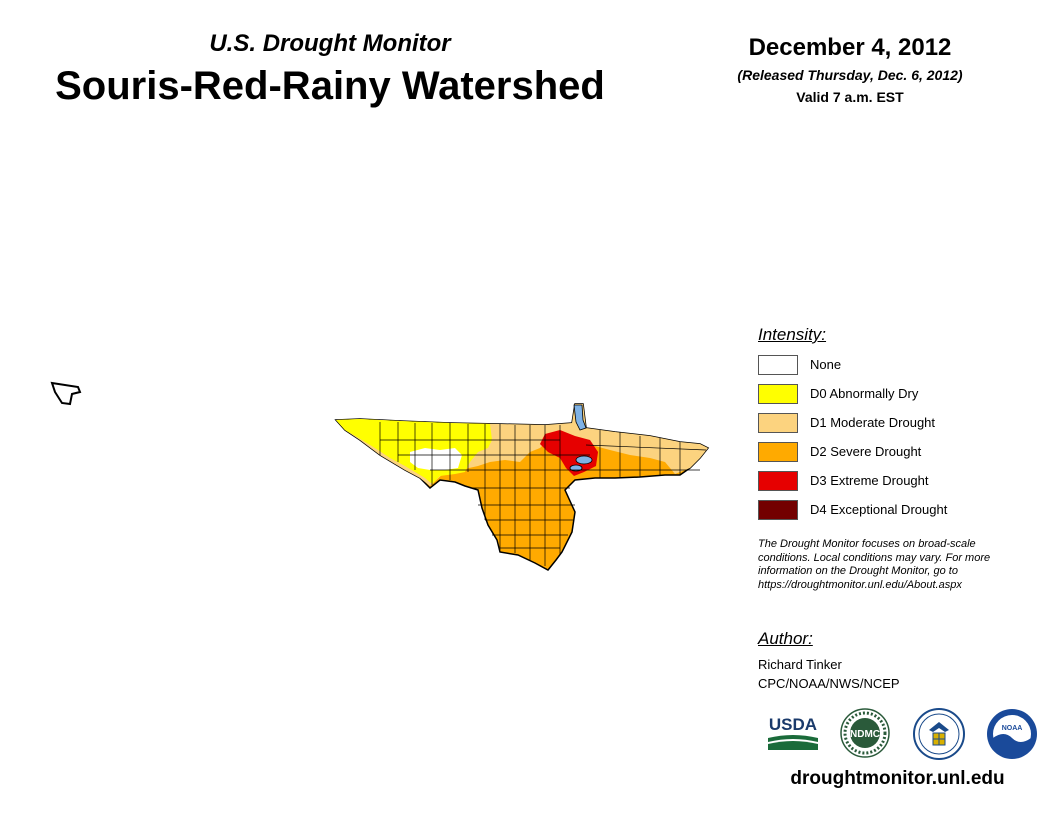 This screenshot has width=1056, height=816. I want to click on none-pocket, so click(436, 459).